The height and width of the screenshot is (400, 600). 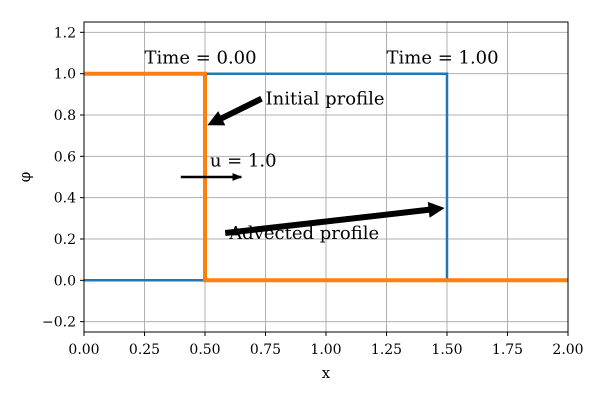 What do you see at coordinates (65, 75) in the screenshot?
I see `y-tick-label: 1.0` at bounding box center [65, 75].